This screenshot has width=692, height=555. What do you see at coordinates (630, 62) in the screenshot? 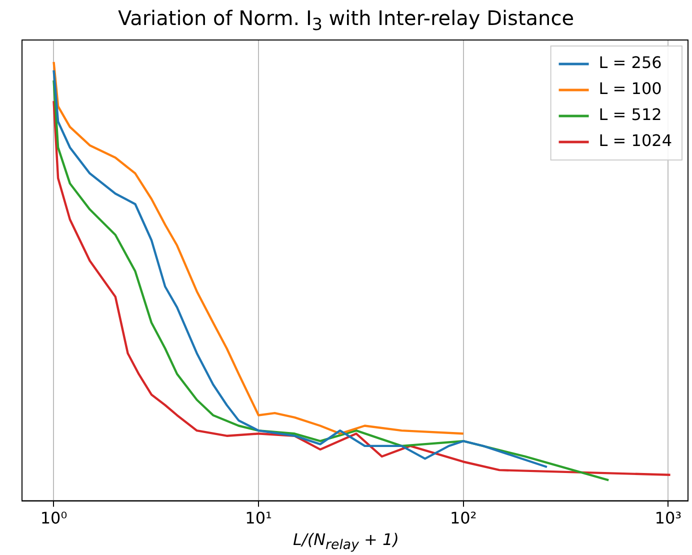
I see `legend-label: L = 256` at bounding box center [630, 62].